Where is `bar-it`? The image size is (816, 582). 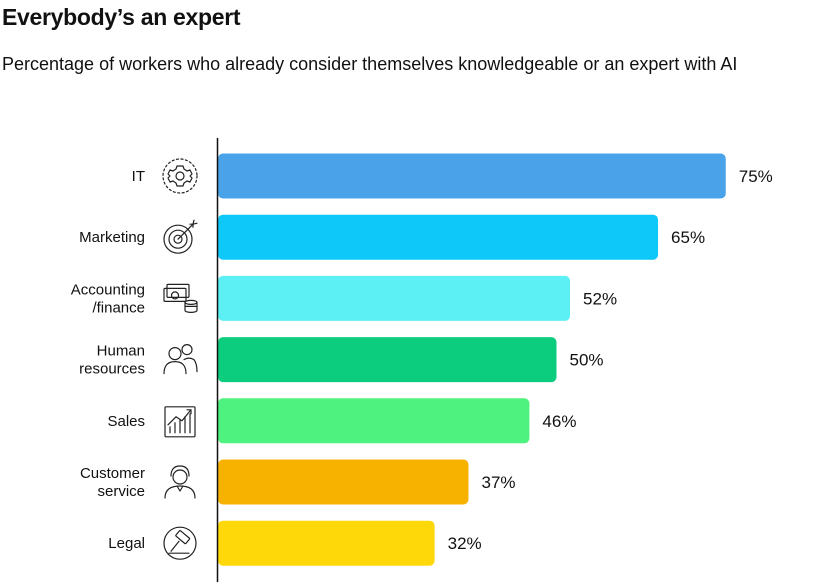
bar-it is located at coordinates (472, 176).